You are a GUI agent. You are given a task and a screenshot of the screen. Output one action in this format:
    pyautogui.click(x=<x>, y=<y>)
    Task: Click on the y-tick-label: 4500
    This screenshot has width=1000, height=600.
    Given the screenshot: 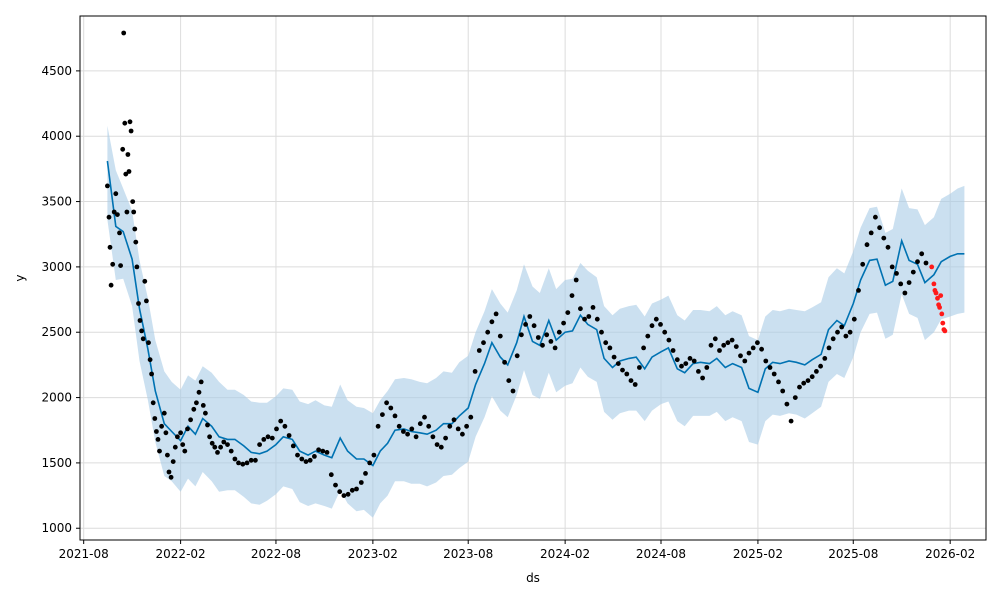 What is the action you would take?
    pyautogui.click(x=56, y=71)
    